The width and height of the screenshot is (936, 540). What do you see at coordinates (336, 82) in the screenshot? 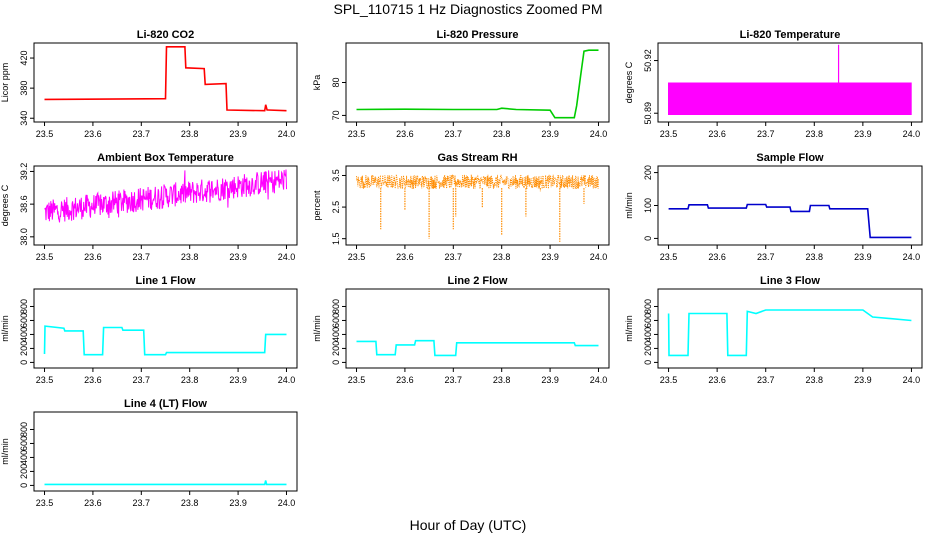
I see `y-tick-label: 80` at bounding box center [336, 82].